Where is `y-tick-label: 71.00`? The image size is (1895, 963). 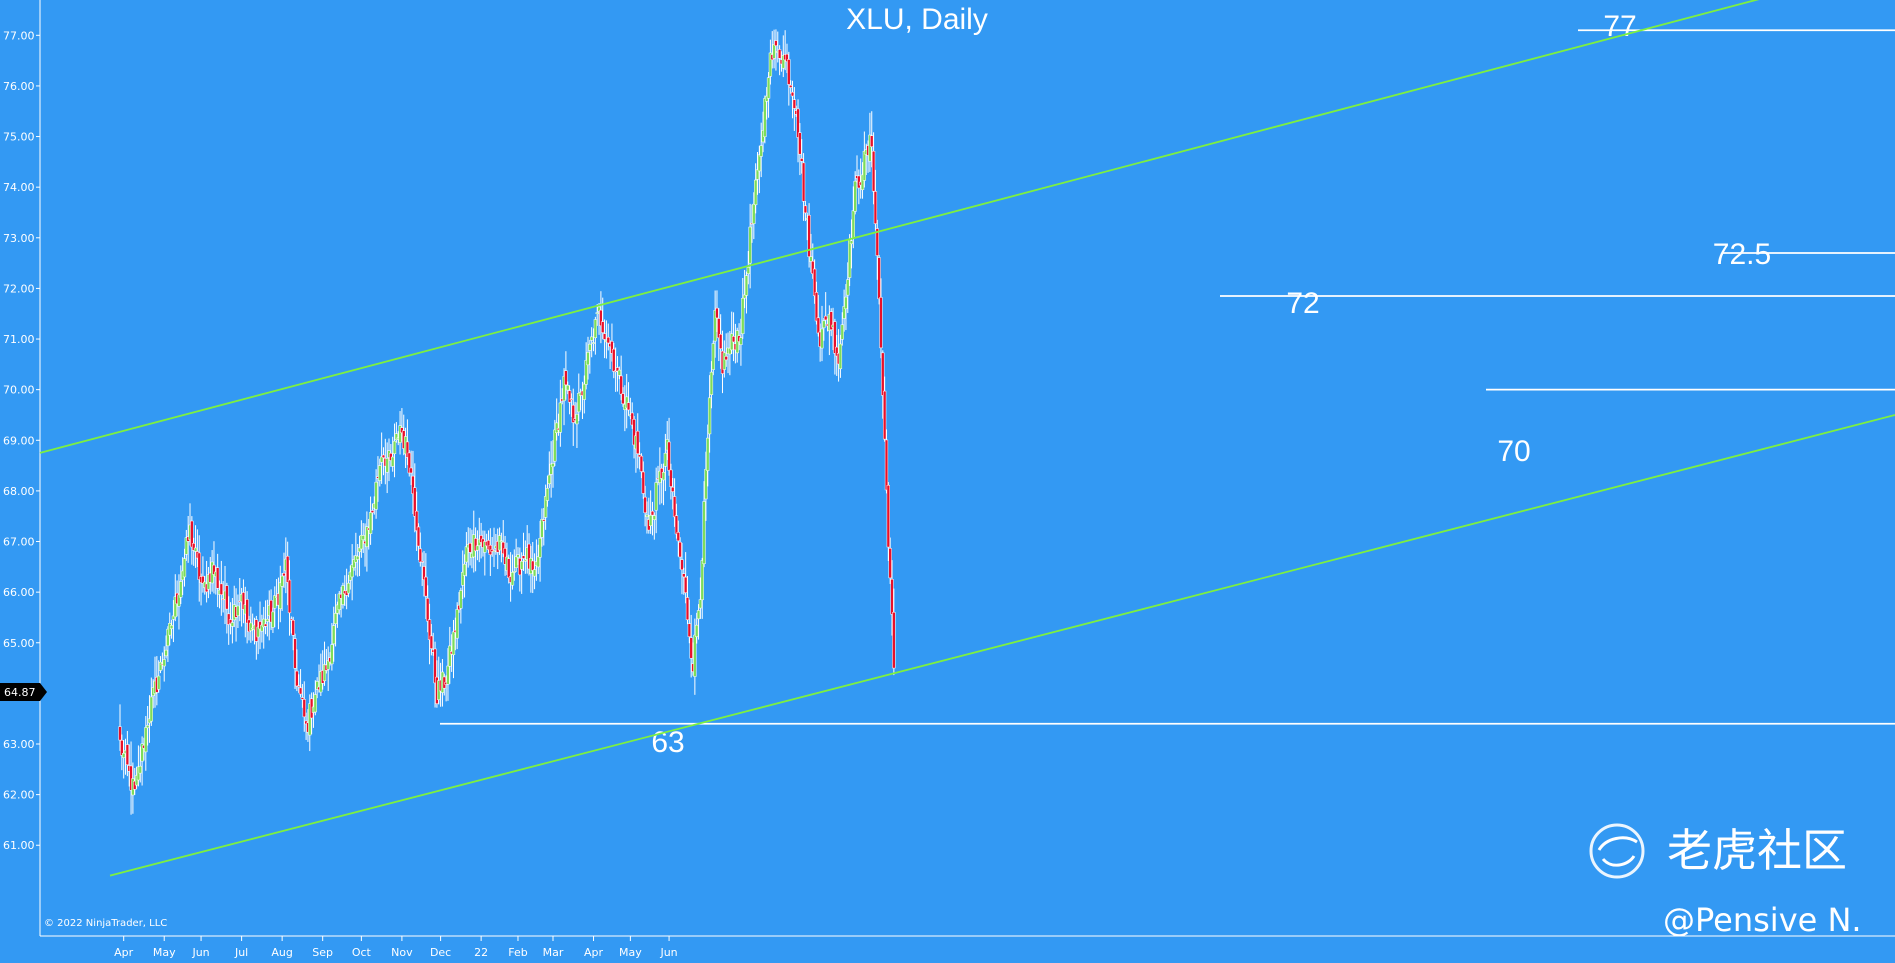
y-tick-label: 71.00 is located at coordinates (19, 339).